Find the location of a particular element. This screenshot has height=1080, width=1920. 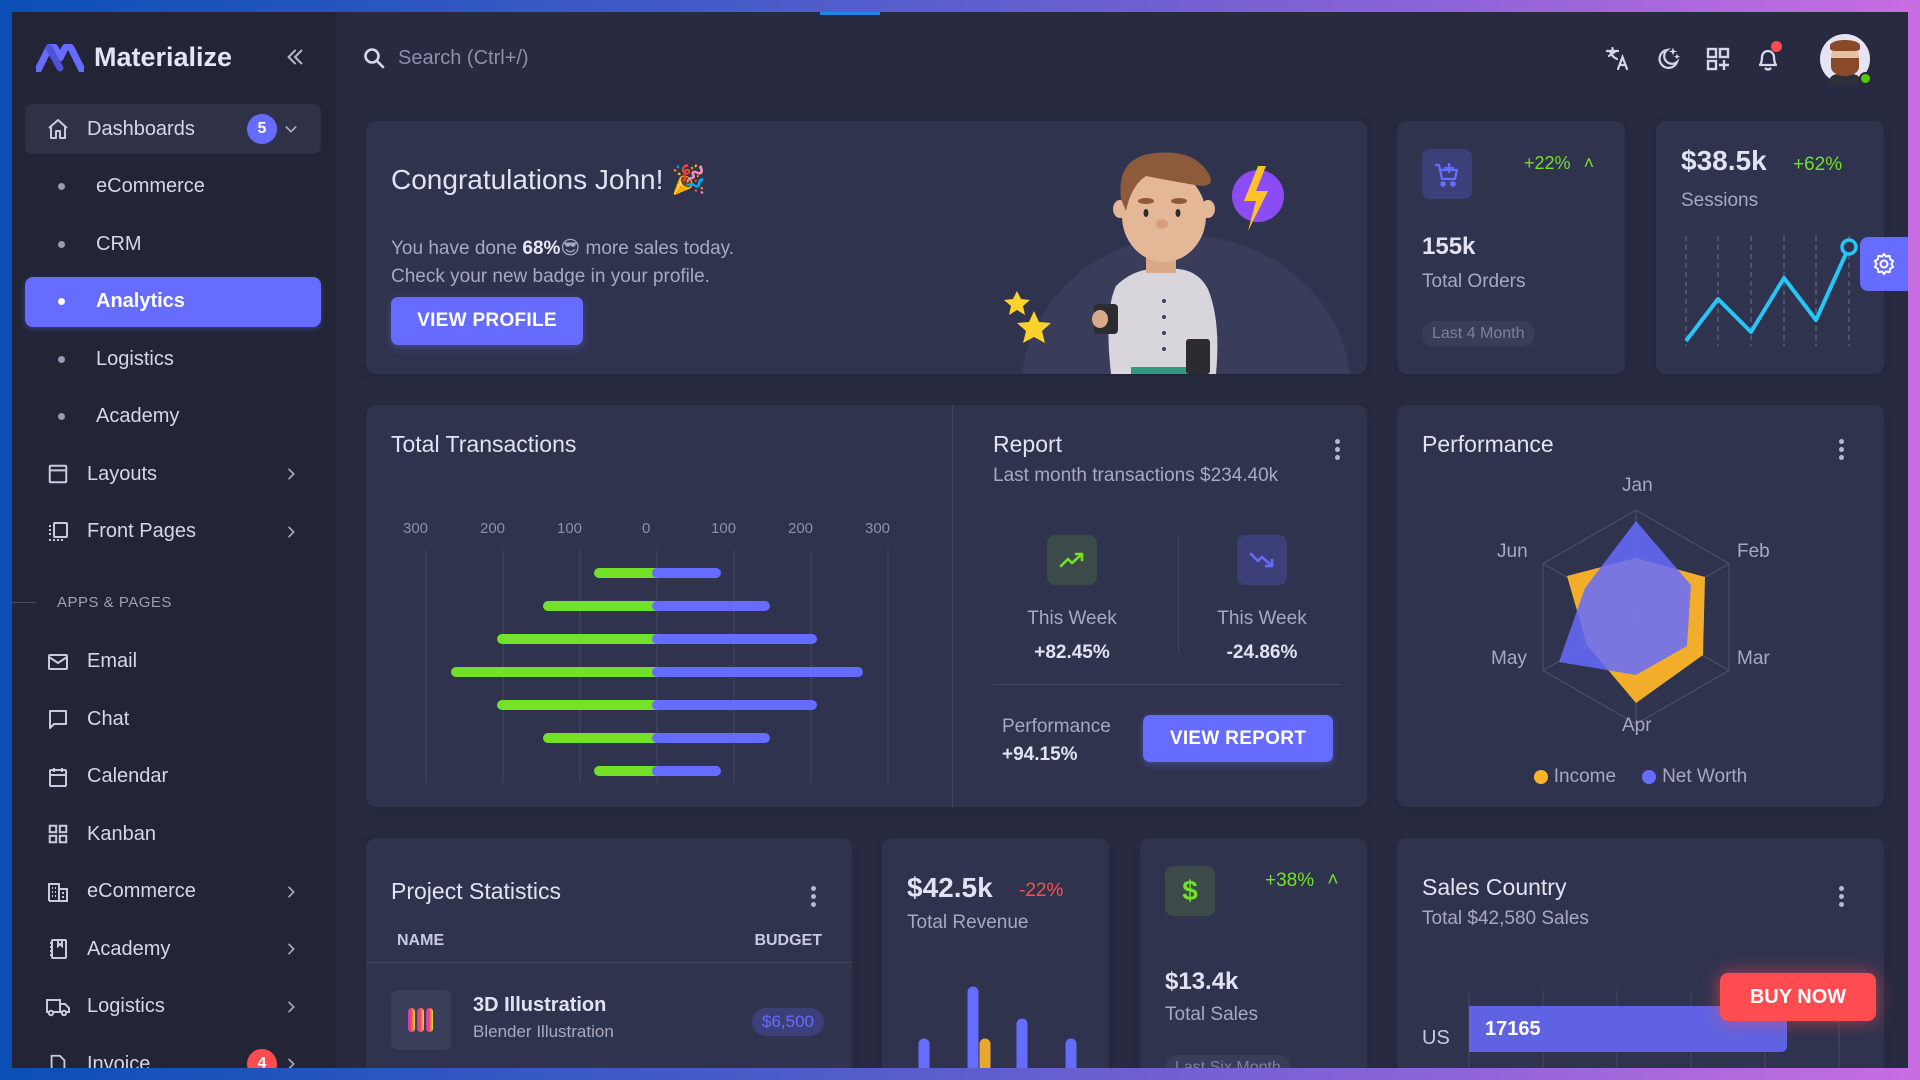

avatar-body is located at coordinates (1845, 79).